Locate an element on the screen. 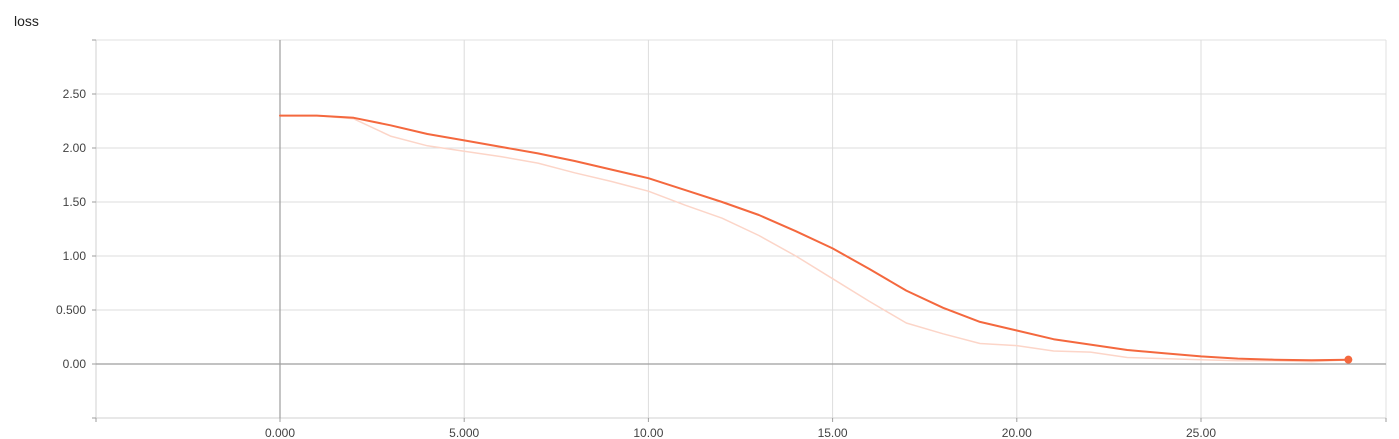 Image resolution: width=1399 pixels, height=439 pixels. y-tick-label: 0.00 is located at coordinates (75, 364).